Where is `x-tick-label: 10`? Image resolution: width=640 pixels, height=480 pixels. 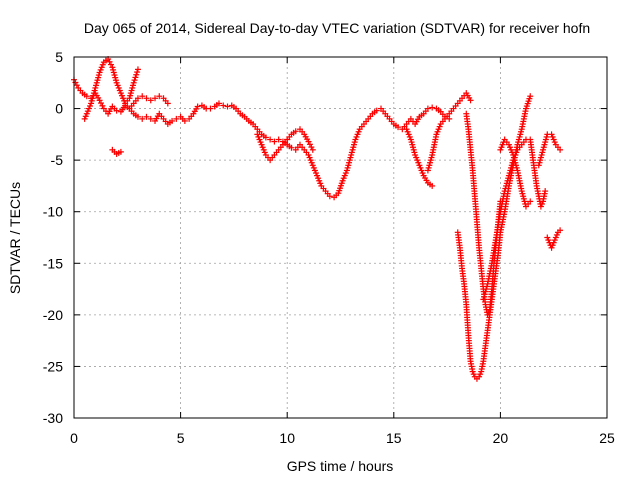
x-tick-label: 10 is located at coordinates (287, 438).